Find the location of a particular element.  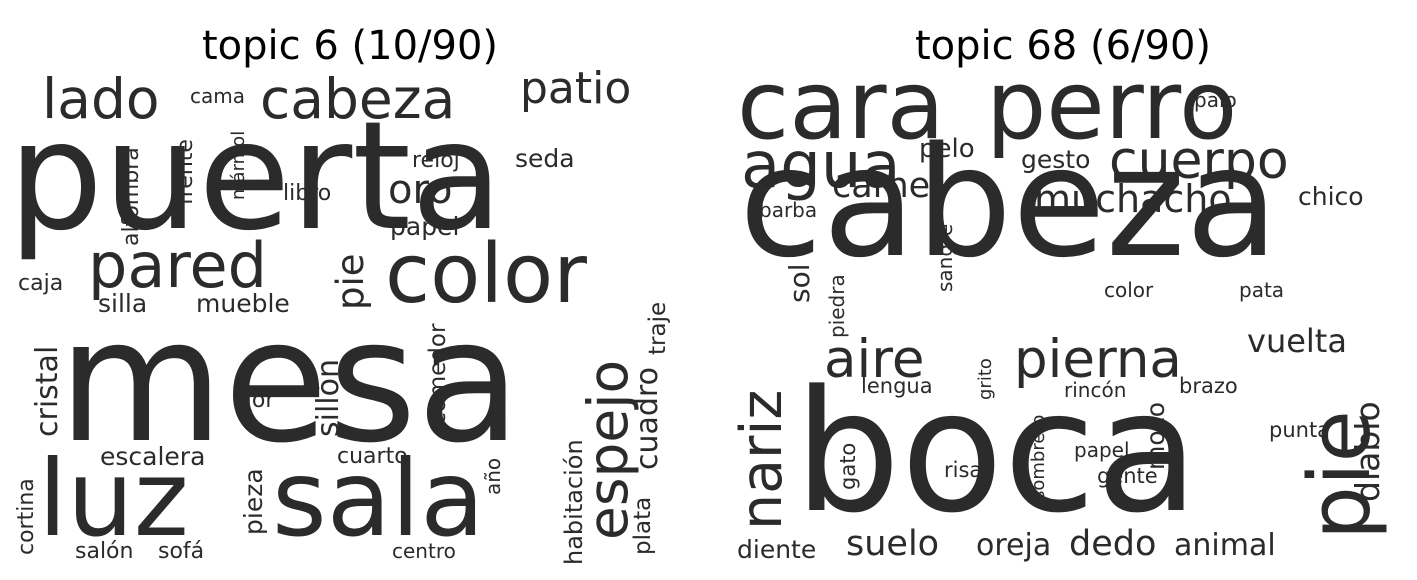

cloud-word: pelo is located at coordinates (947, 149).